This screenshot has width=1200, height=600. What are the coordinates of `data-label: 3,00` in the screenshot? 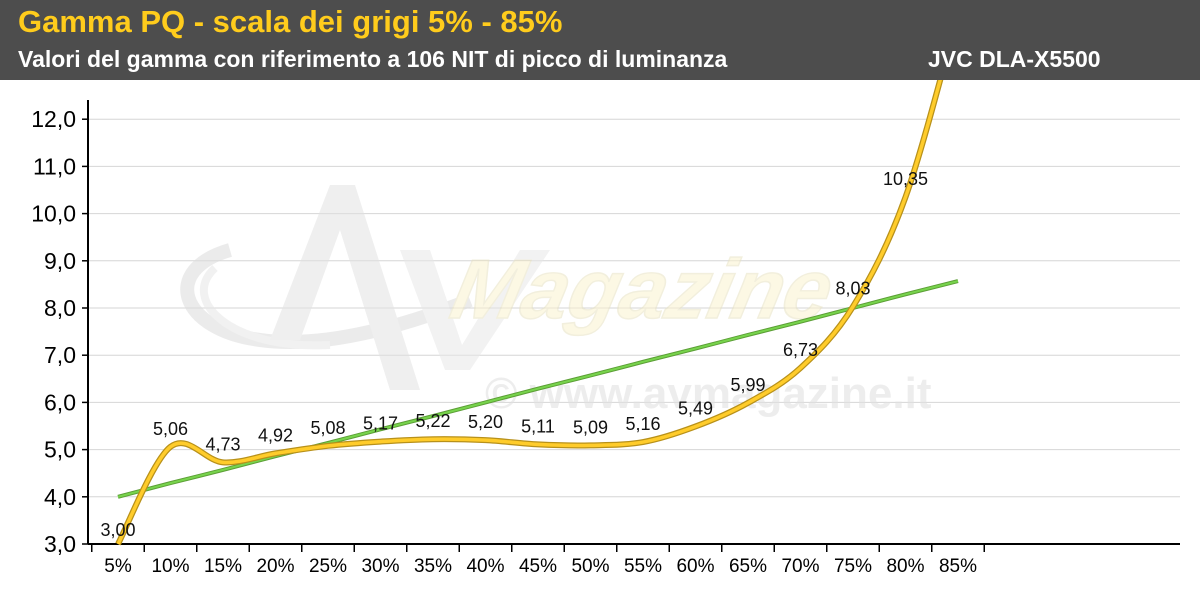 It's located at (117, 530).